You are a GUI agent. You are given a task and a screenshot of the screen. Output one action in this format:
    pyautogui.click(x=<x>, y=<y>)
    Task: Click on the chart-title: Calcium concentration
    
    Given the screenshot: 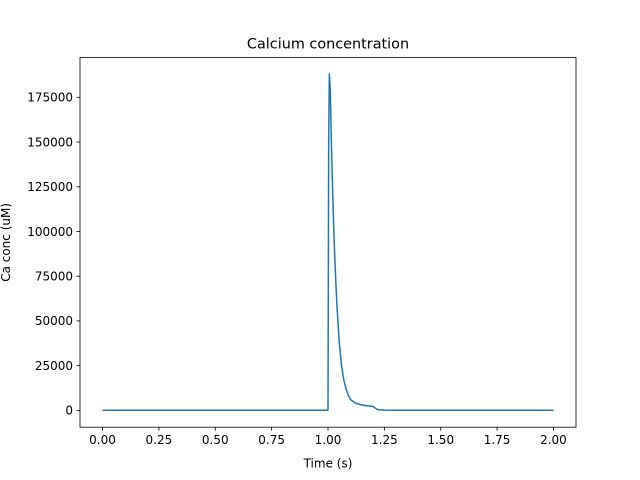 What is the action you would take?
    pyautogui.click(x=328, y=45)
    